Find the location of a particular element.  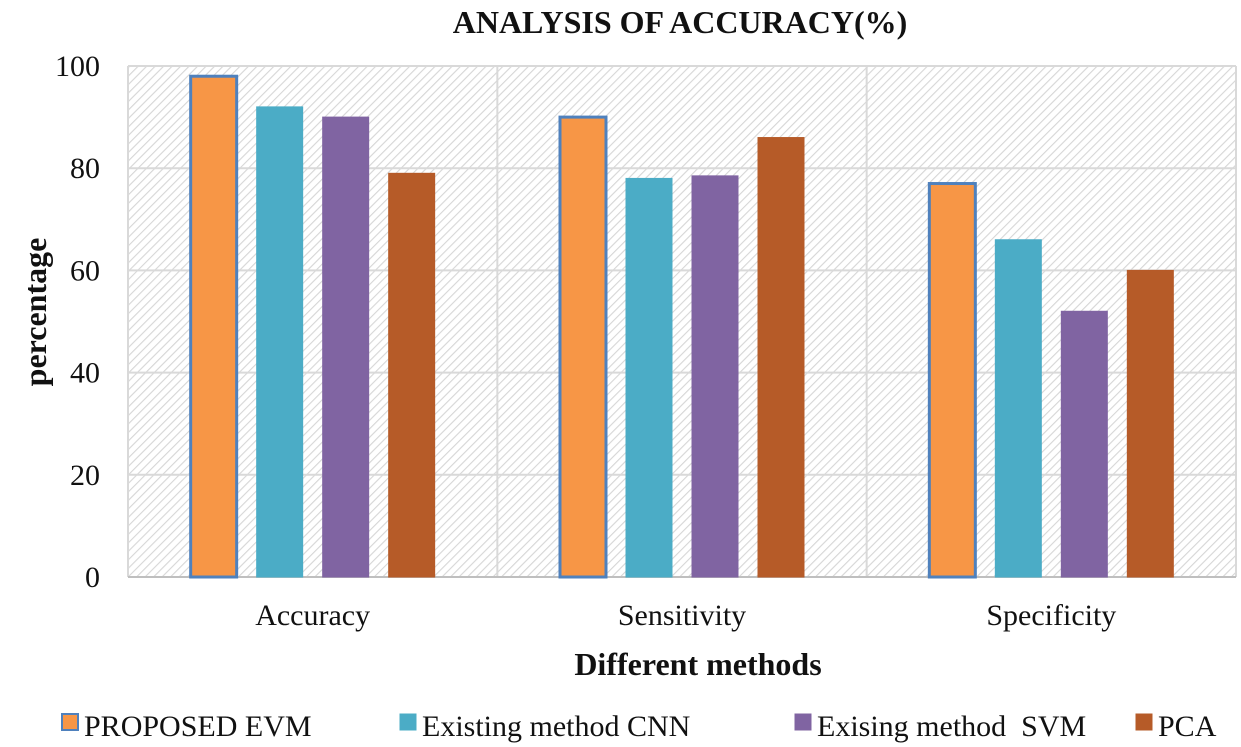

bar-pca-specificity is located at coordinates (1150, 423).